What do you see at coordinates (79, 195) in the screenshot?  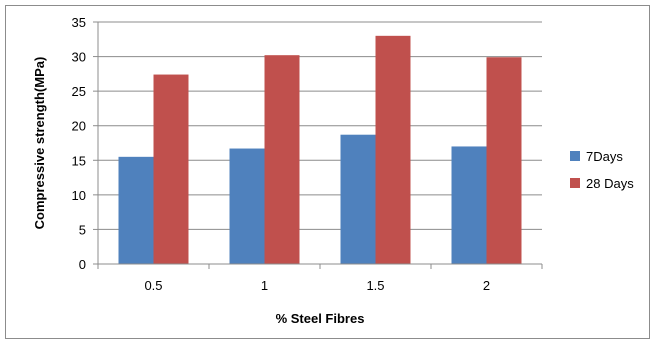 I see `y-tick-label: 10` at bounding box center [79, 195].